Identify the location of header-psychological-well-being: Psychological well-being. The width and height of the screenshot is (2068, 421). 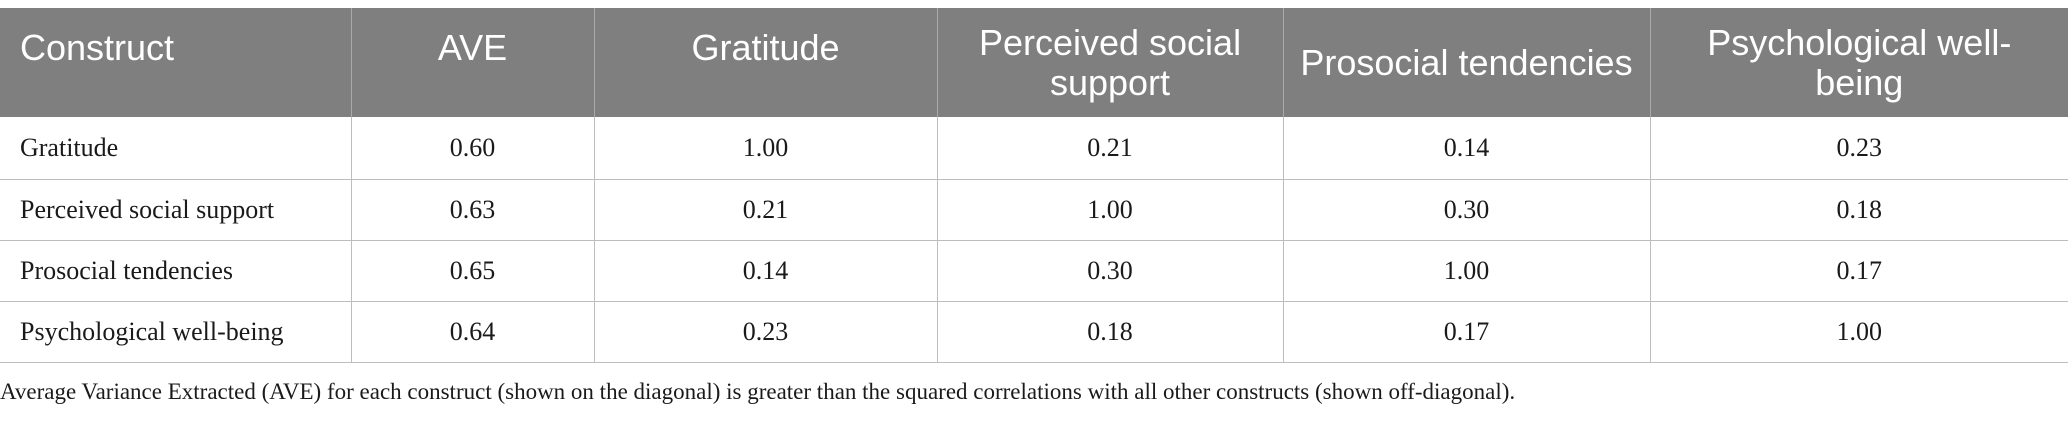
(1859, 62).